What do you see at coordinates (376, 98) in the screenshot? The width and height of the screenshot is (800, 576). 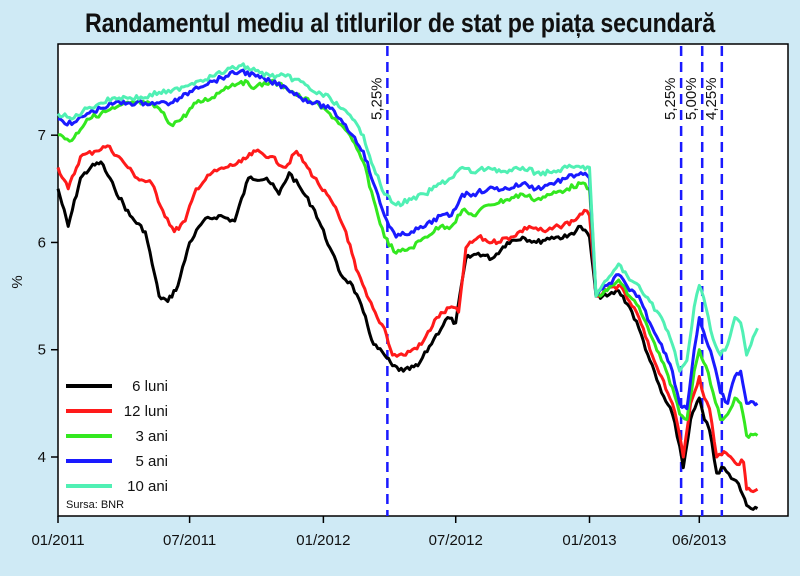 I see `annotation-label-0: 5,25%` at bounding box center [376, 98].